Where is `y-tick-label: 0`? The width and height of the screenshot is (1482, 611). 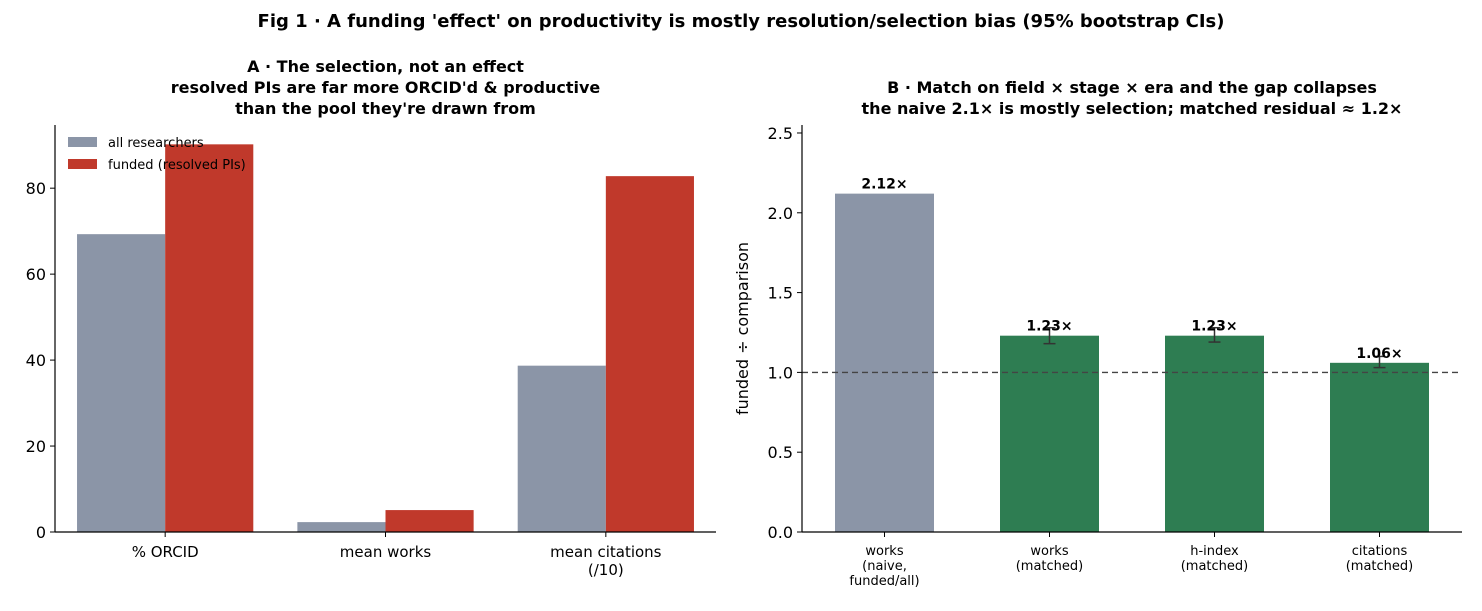 y-tick-label: 0 is located at coordinates (41, 532).